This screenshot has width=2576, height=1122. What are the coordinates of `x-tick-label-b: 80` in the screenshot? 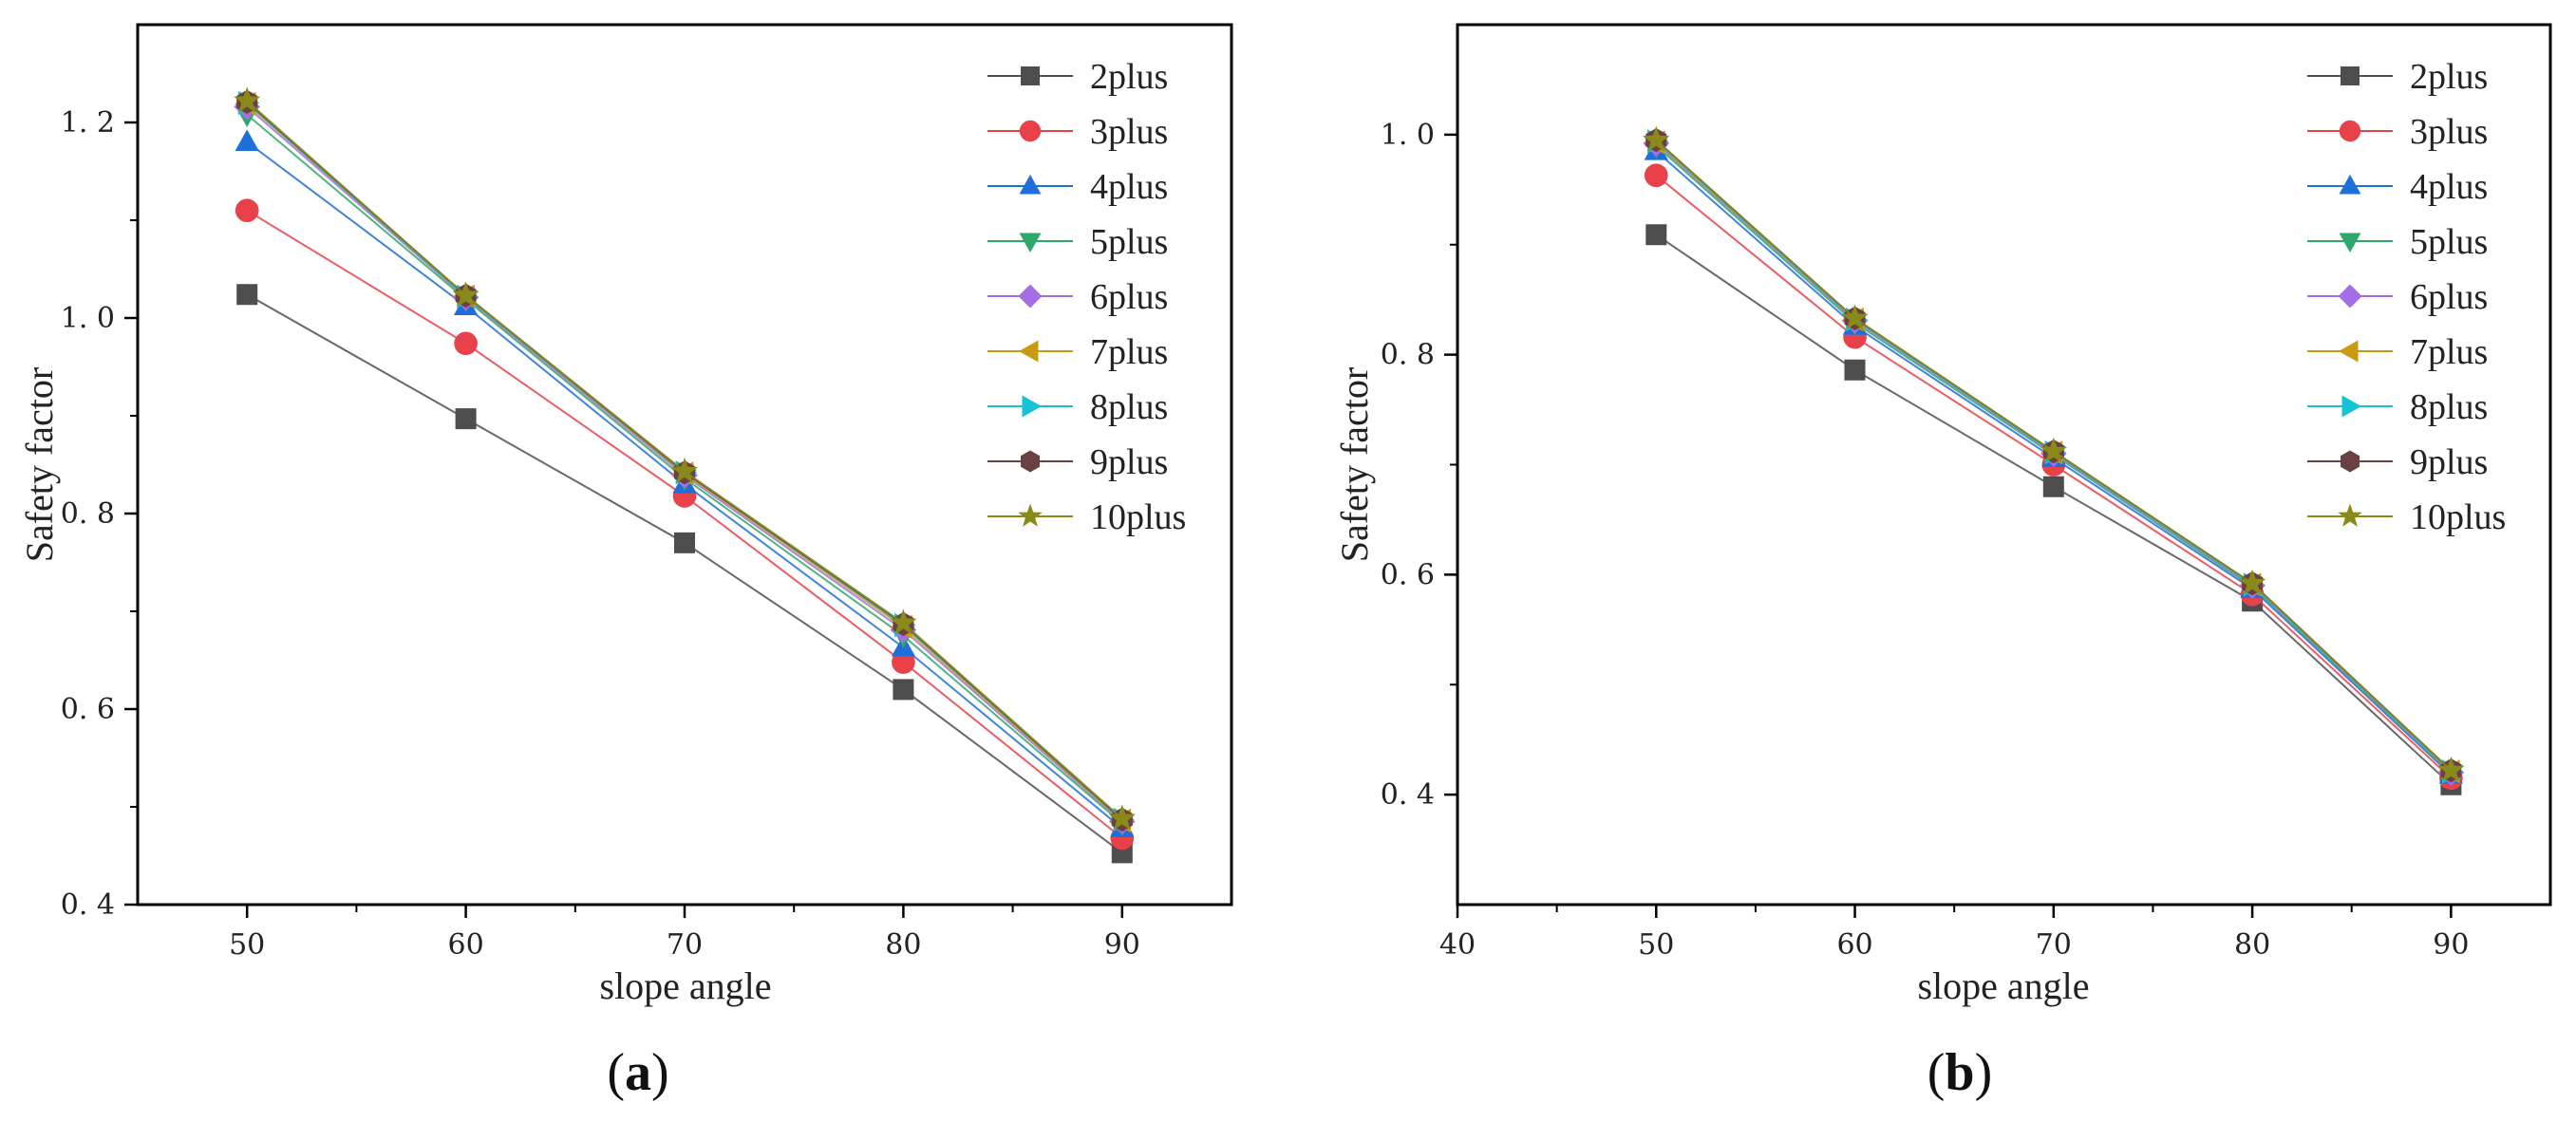 It's located at (2252, 945).